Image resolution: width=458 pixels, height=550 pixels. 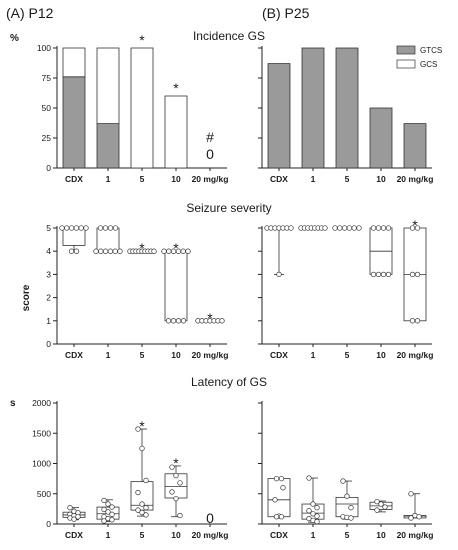 What do you see at coordinates (210, 137) in the screenshot?
I see `annotation-mark: #` at bounding box center [210, 137].